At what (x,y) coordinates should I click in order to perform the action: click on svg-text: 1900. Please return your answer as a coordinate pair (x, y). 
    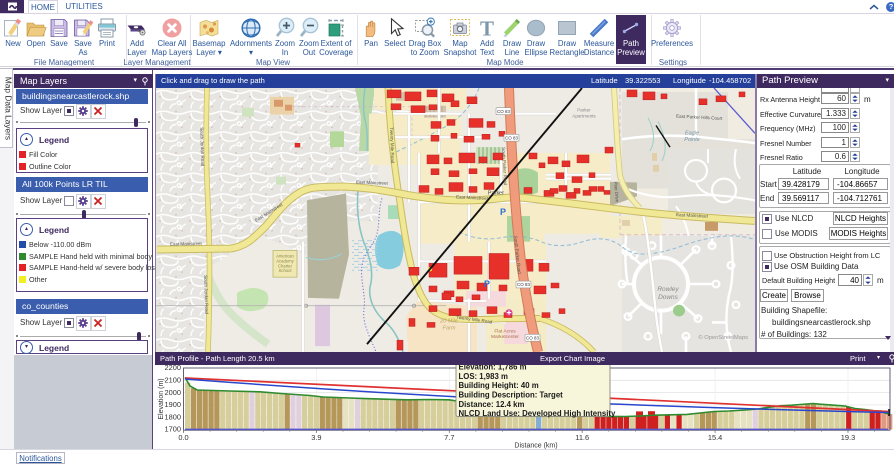
    Looking at the image, I should click on (173, 404).